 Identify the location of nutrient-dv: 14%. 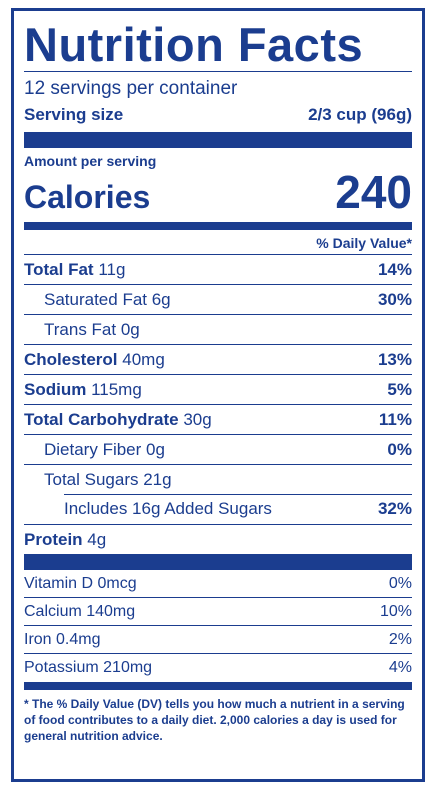
(394, 269).